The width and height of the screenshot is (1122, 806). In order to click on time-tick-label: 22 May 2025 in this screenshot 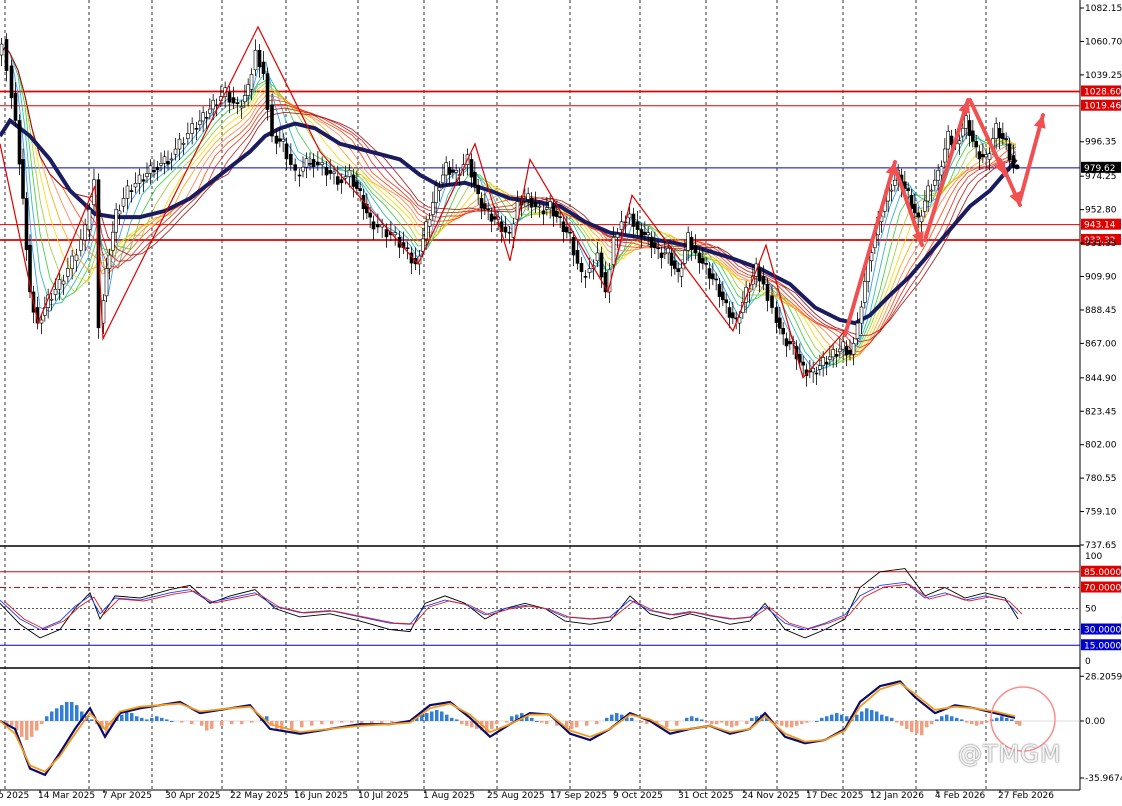, I will do `click(259, 796)`.